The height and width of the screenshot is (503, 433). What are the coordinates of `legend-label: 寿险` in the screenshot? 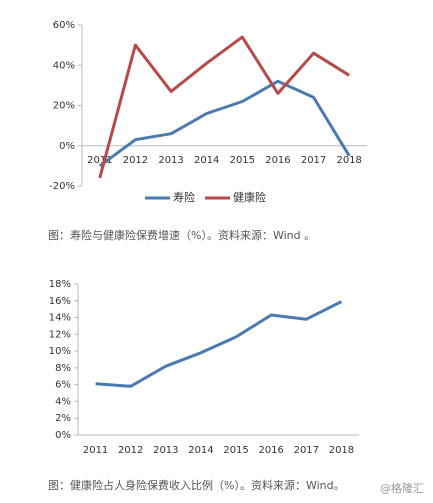 It's located at (184, 197).